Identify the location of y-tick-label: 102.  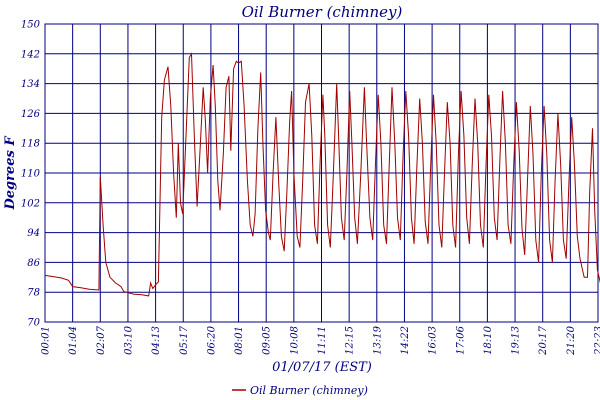
(30, 203).